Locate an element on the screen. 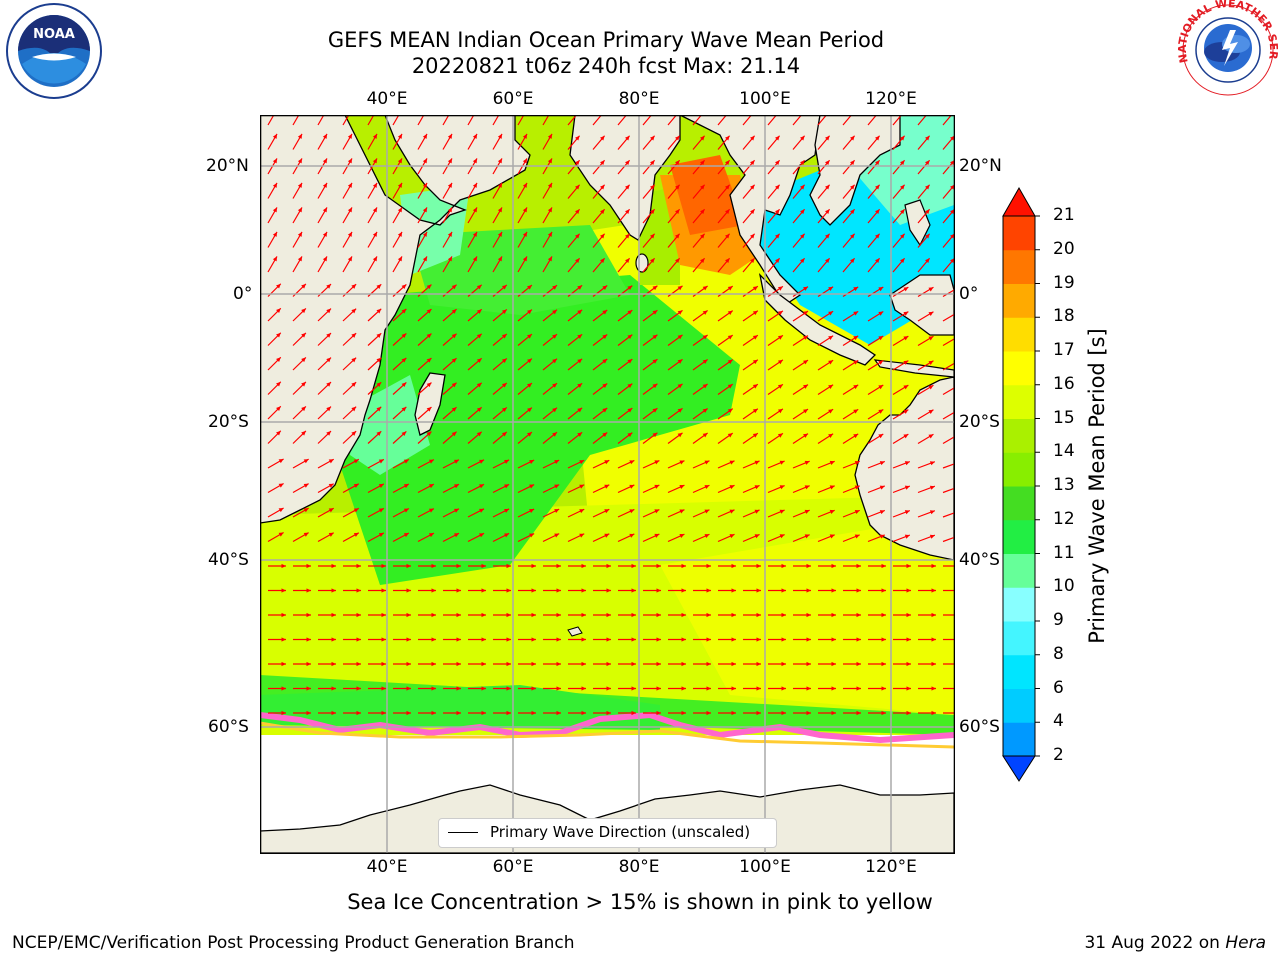  lat-label-right-4: 40°S is located at coordinates (979, 560).